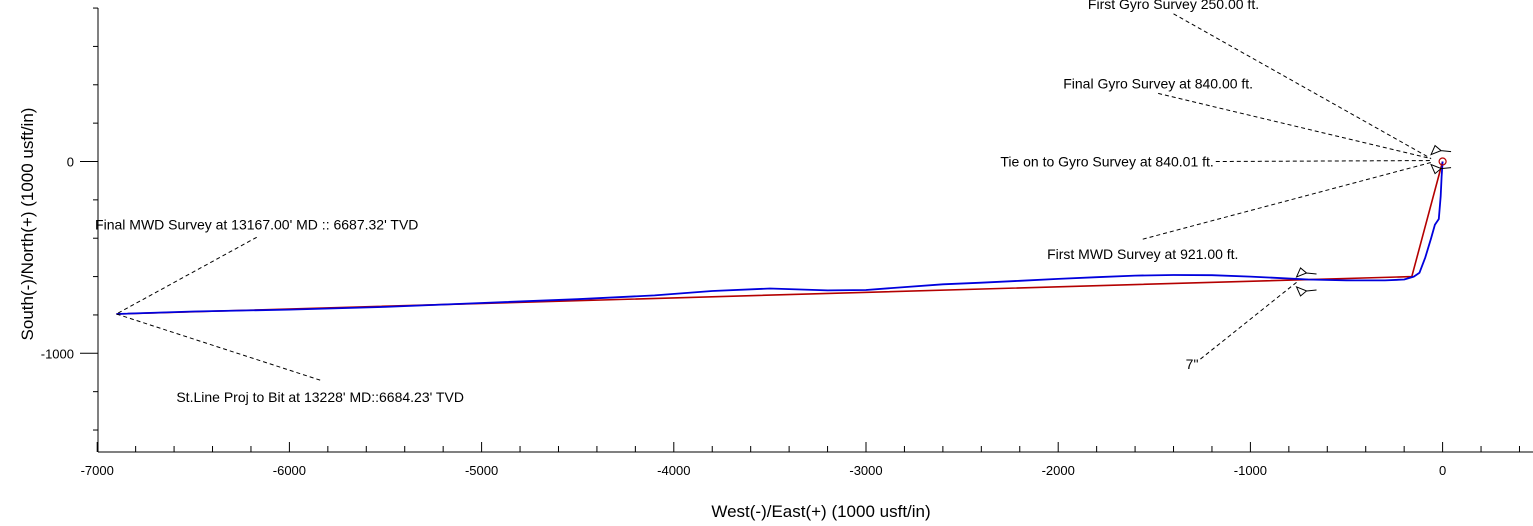 The image size is (1533, 526). What do you see at coordinates (1158, 83) in the screenshot?
I see `annotation-label: Final Gyro Survey at 840.00 ft.` at bounding box center [1158, 83].